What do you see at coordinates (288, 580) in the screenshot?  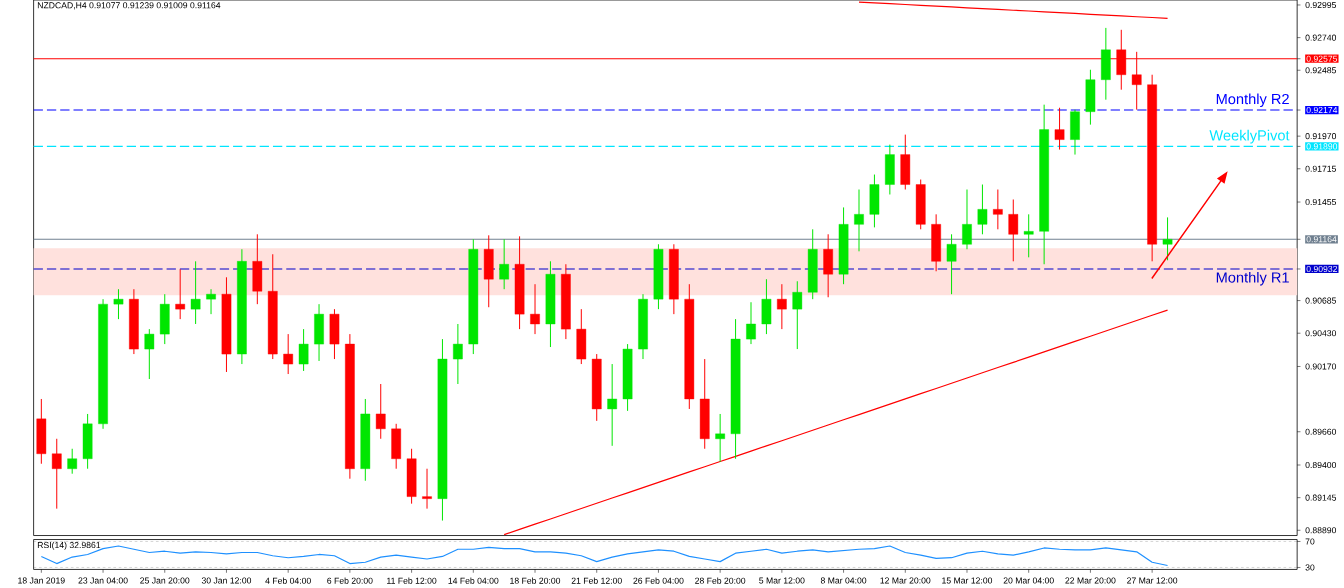 I see `x-tick-label: 4 Feb 04:00` at bounding box center [288, 580].